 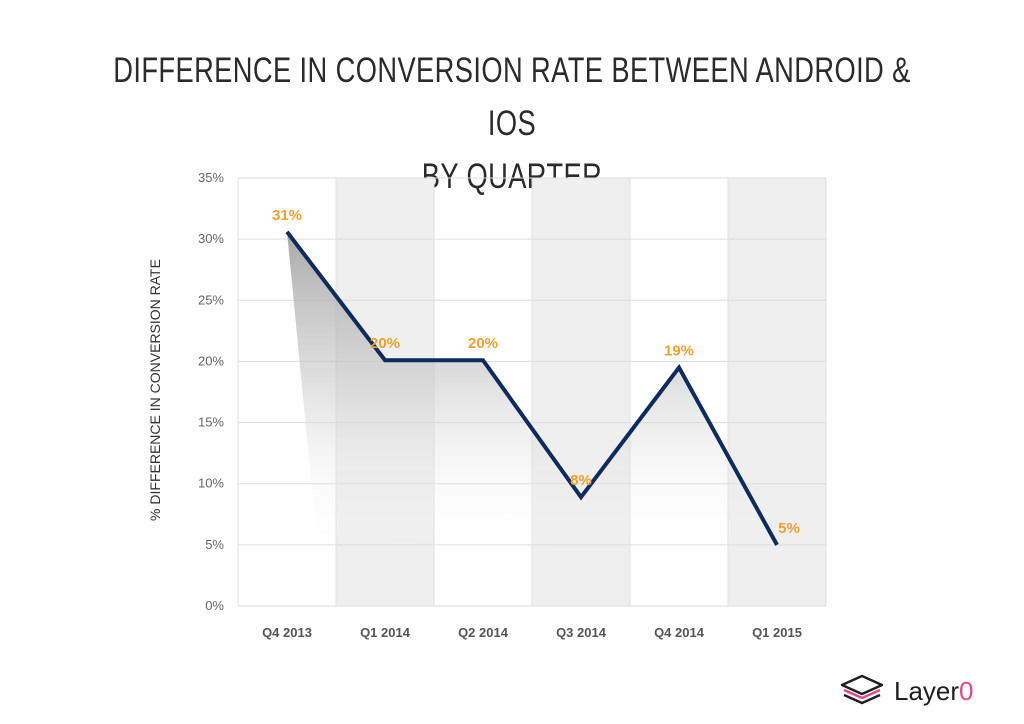 I want to click on y-tick-label: 5%, so click(x=214, y=544).